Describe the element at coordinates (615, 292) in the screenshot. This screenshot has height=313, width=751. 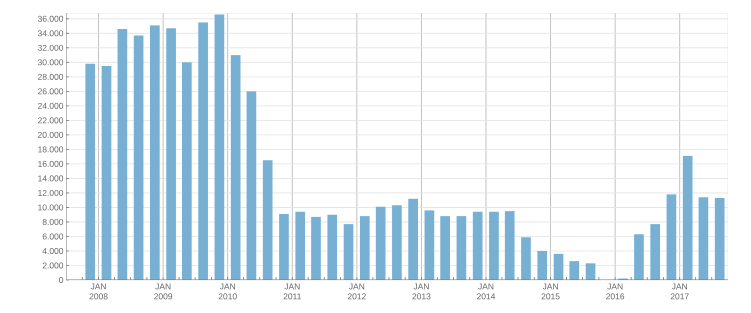
I see `x-tick-label: JAN 2016` at that location.